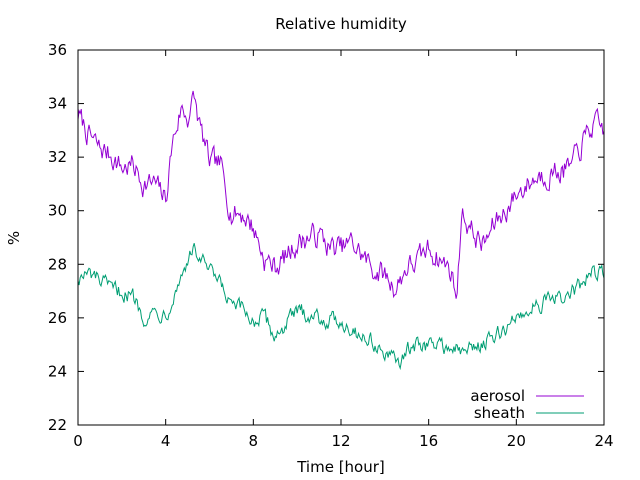  Describe the element at coordinates (57, 211) in the screenshot. I see `y-tick-label: 30` at that location.